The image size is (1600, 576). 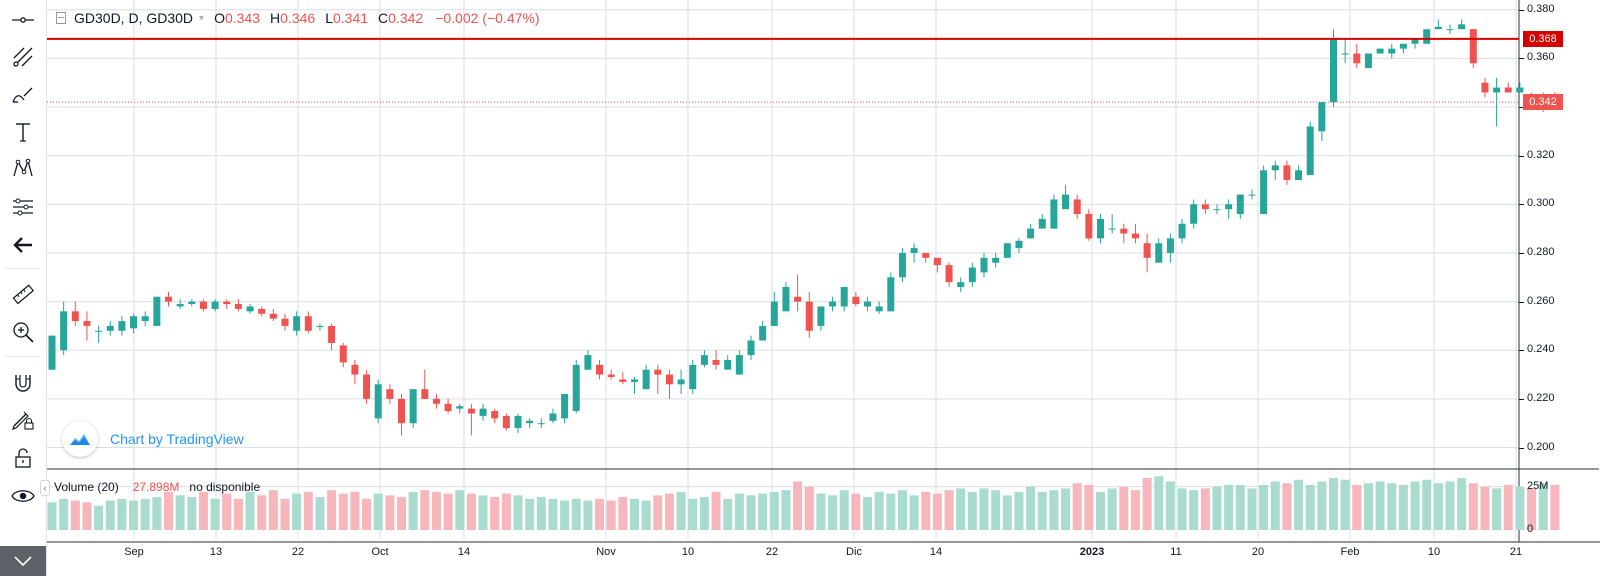 I want to click on tradingview-watermark: Chart by TradingView, so click(x=153, y=439).